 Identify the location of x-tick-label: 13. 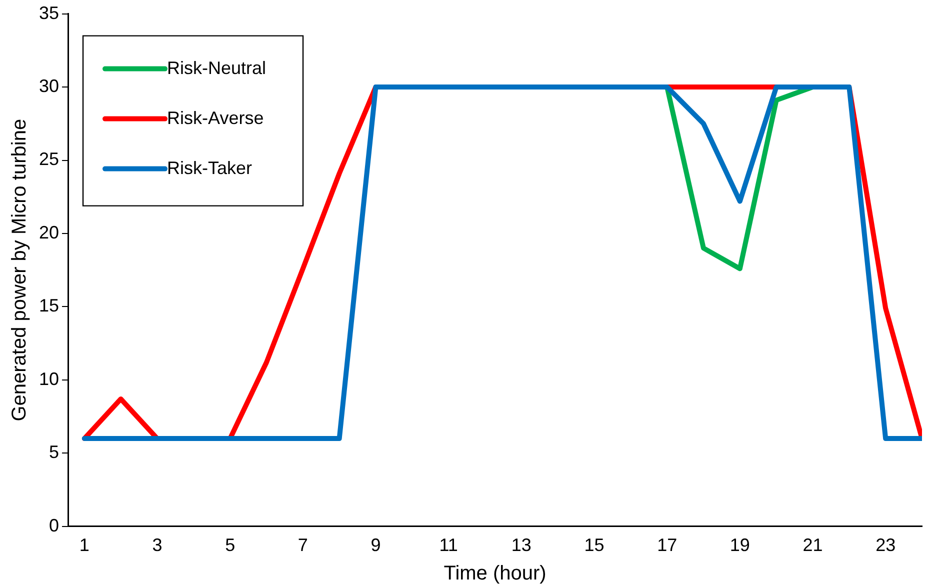
(521, 545).